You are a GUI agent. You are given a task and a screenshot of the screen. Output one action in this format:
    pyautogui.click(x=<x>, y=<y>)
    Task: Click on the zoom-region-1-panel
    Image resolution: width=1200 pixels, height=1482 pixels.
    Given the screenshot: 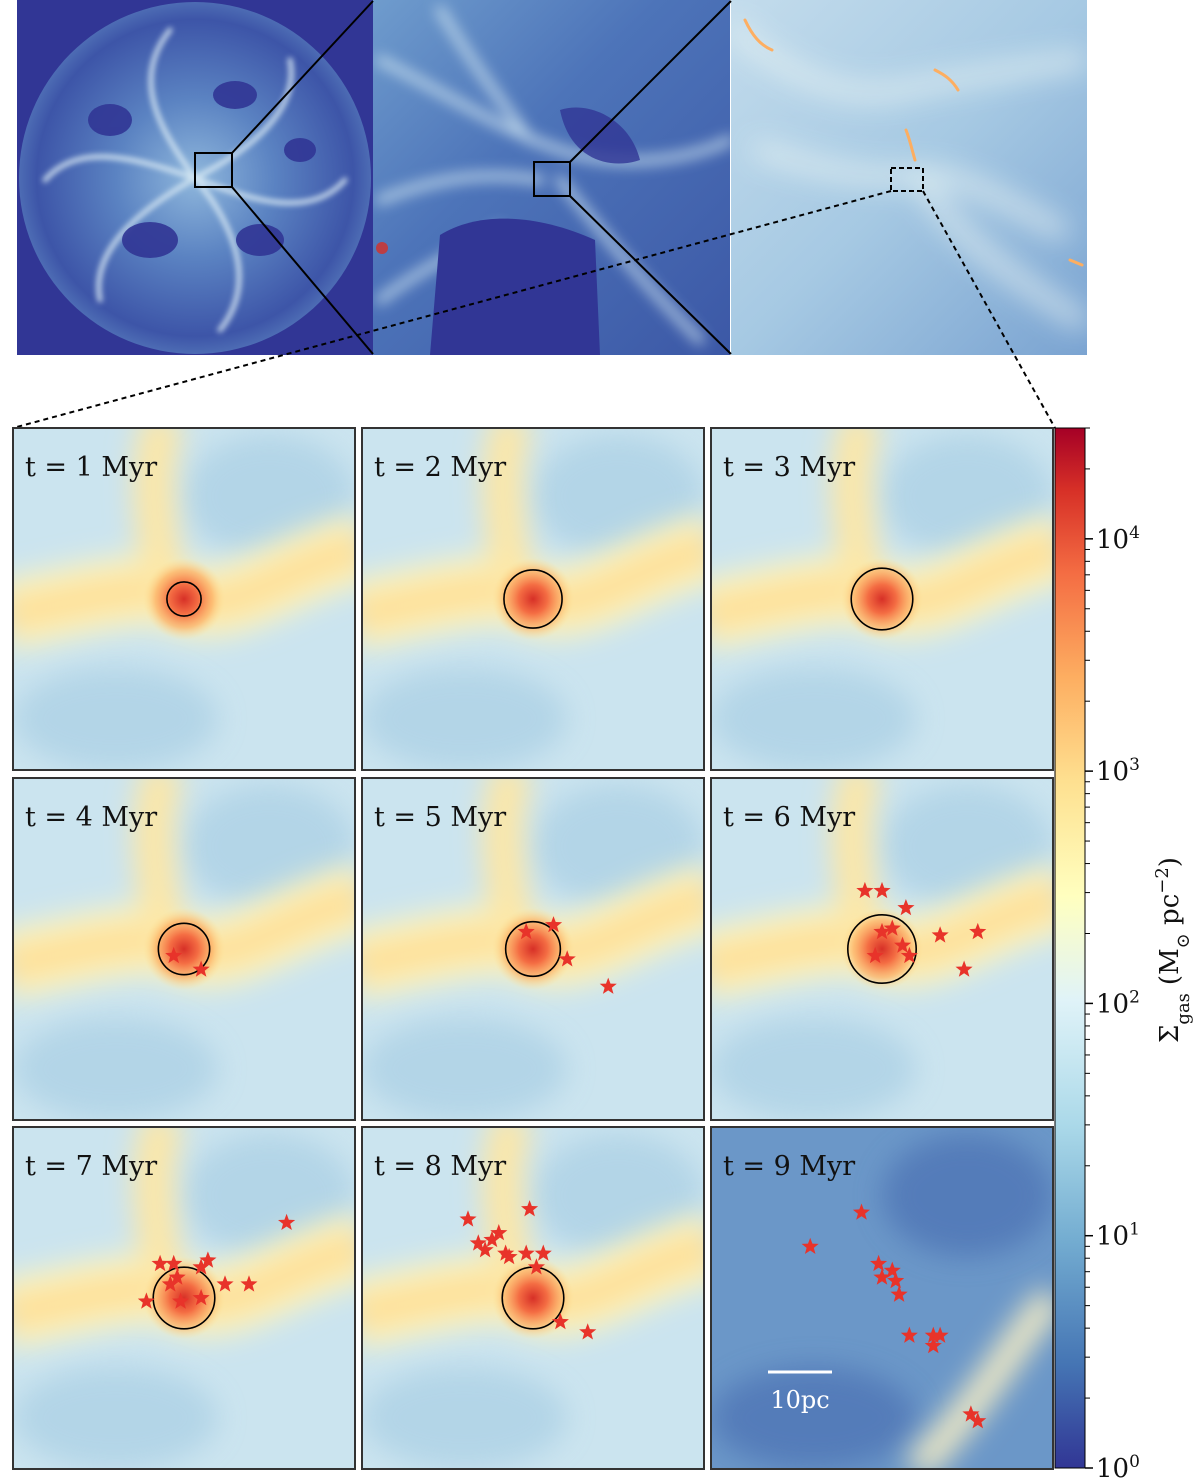 What is the action you would take?
    pyautogui.click(x=551, y=177)
    